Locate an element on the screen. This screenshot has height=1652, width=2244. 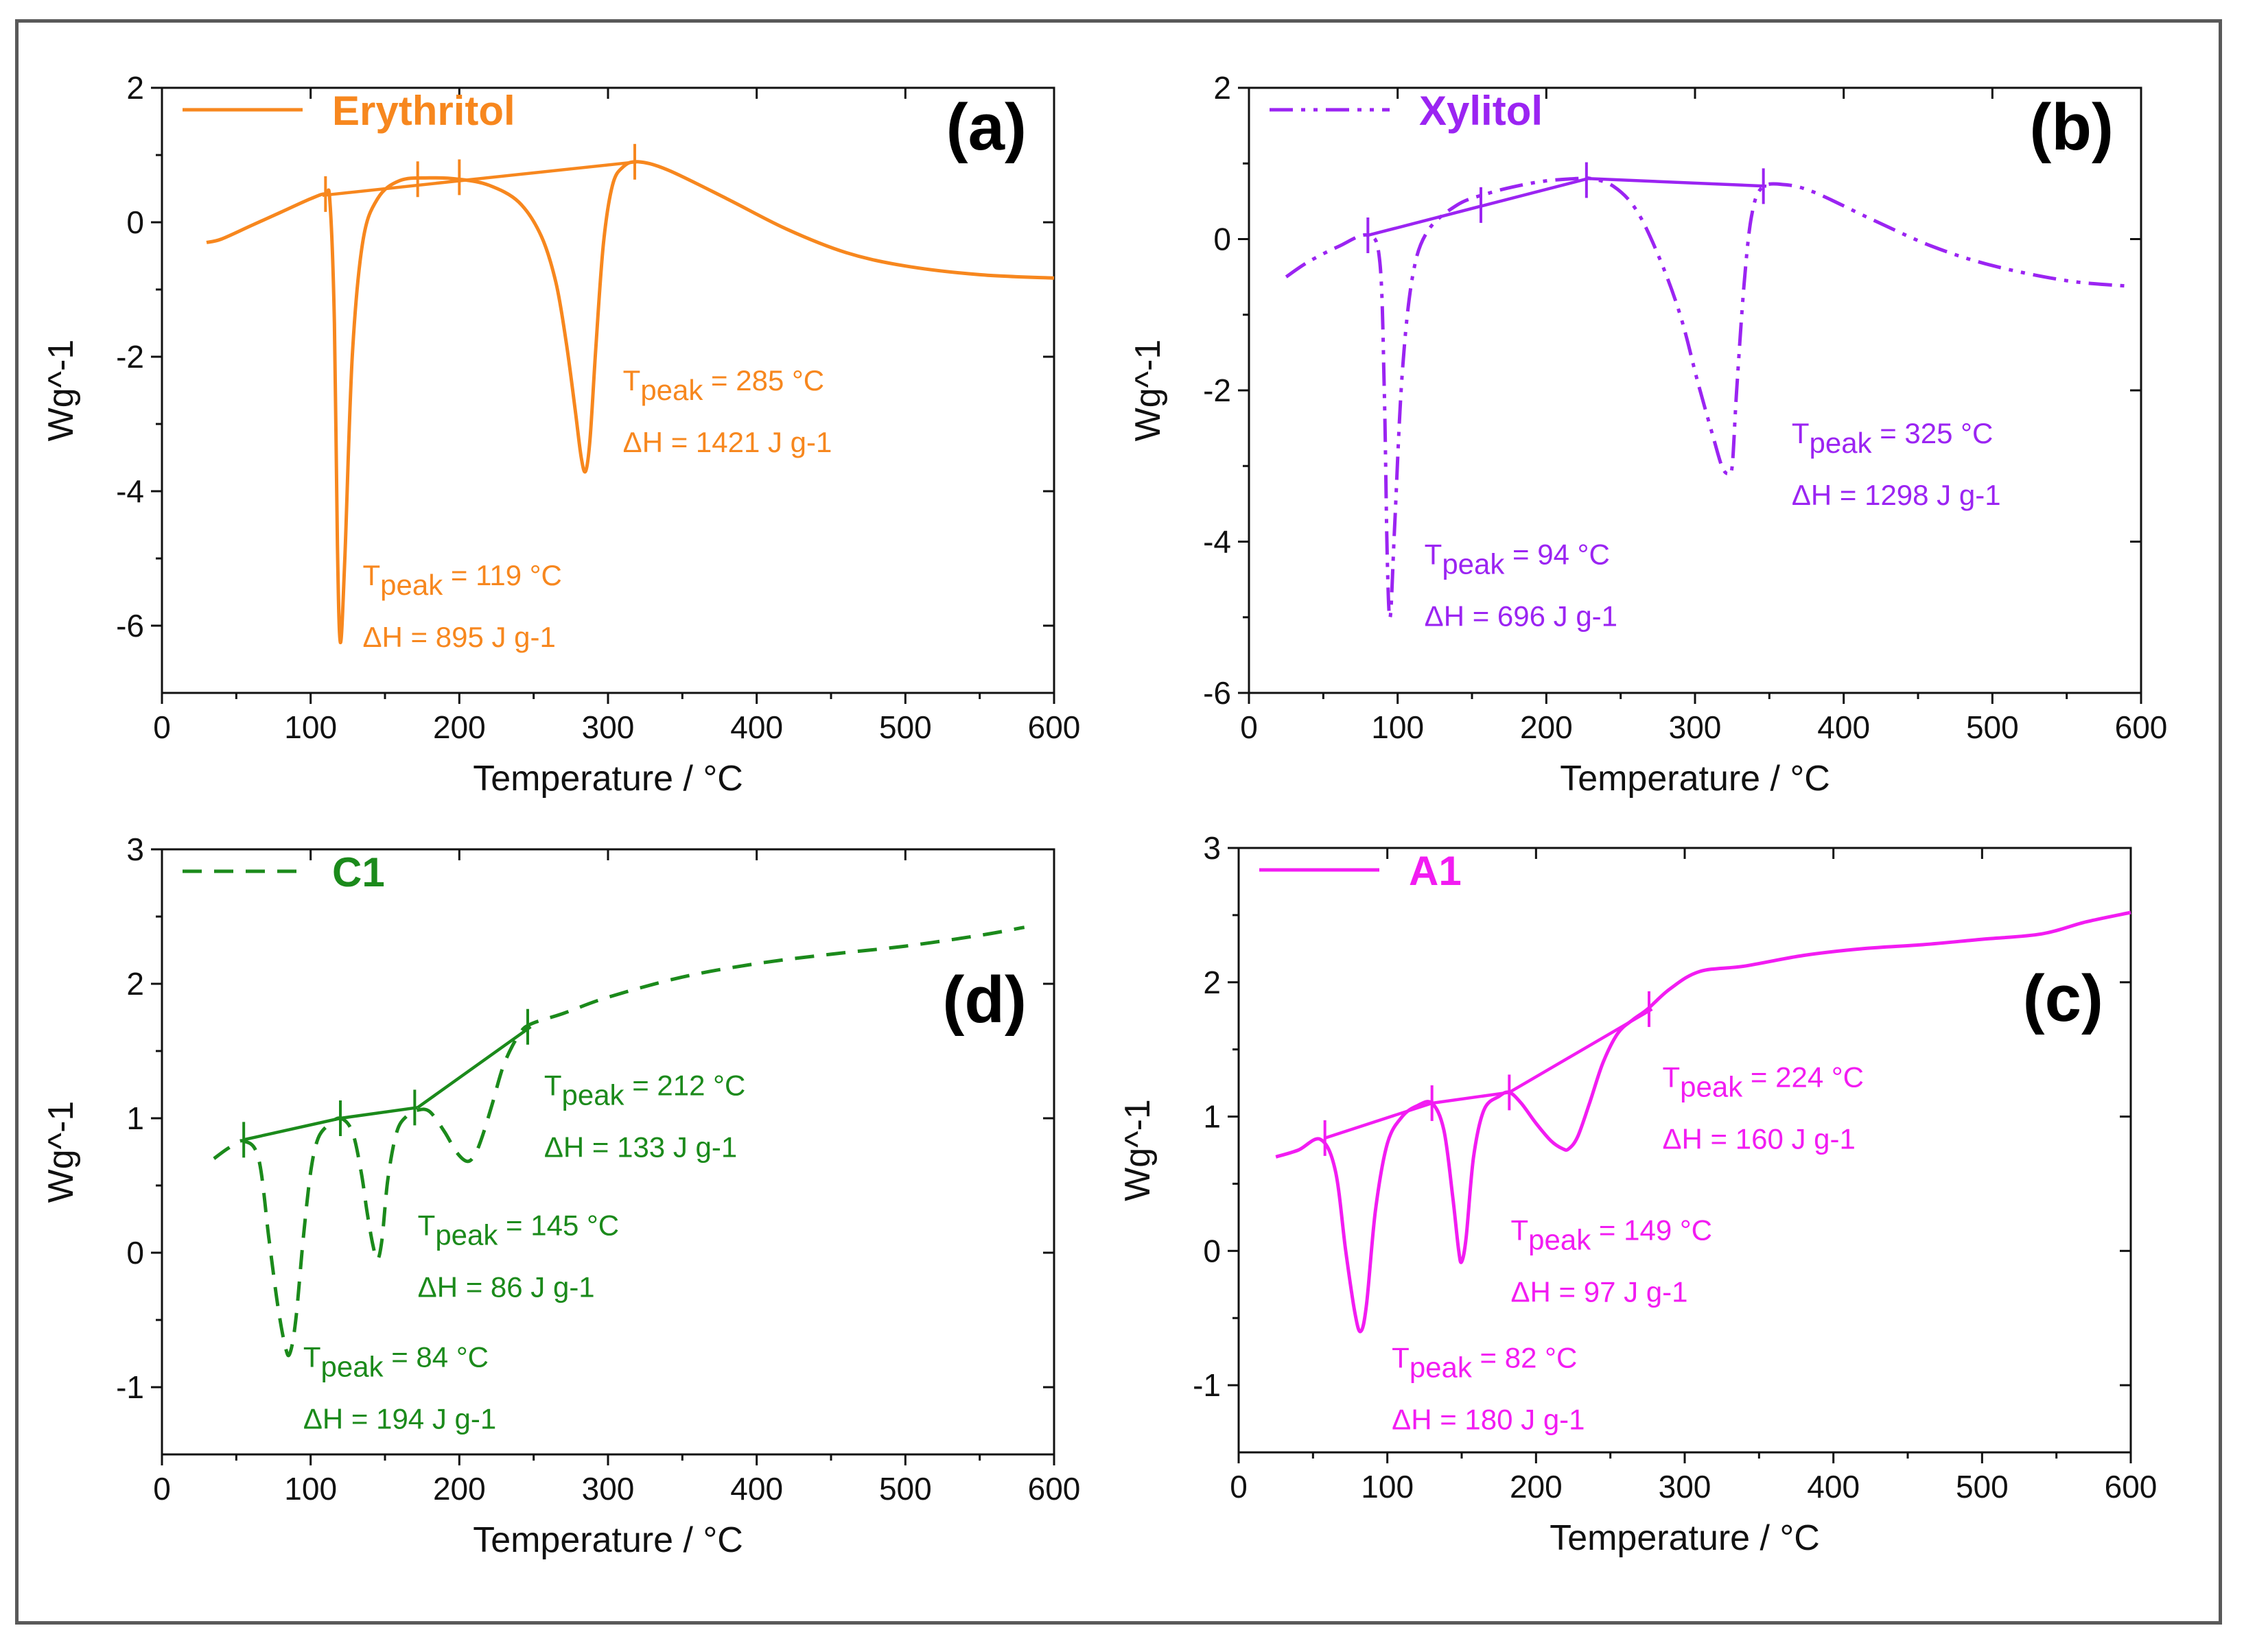
peak-temperature-label: Tpeak = 82 °C is located at coordinates (1484, 1363).